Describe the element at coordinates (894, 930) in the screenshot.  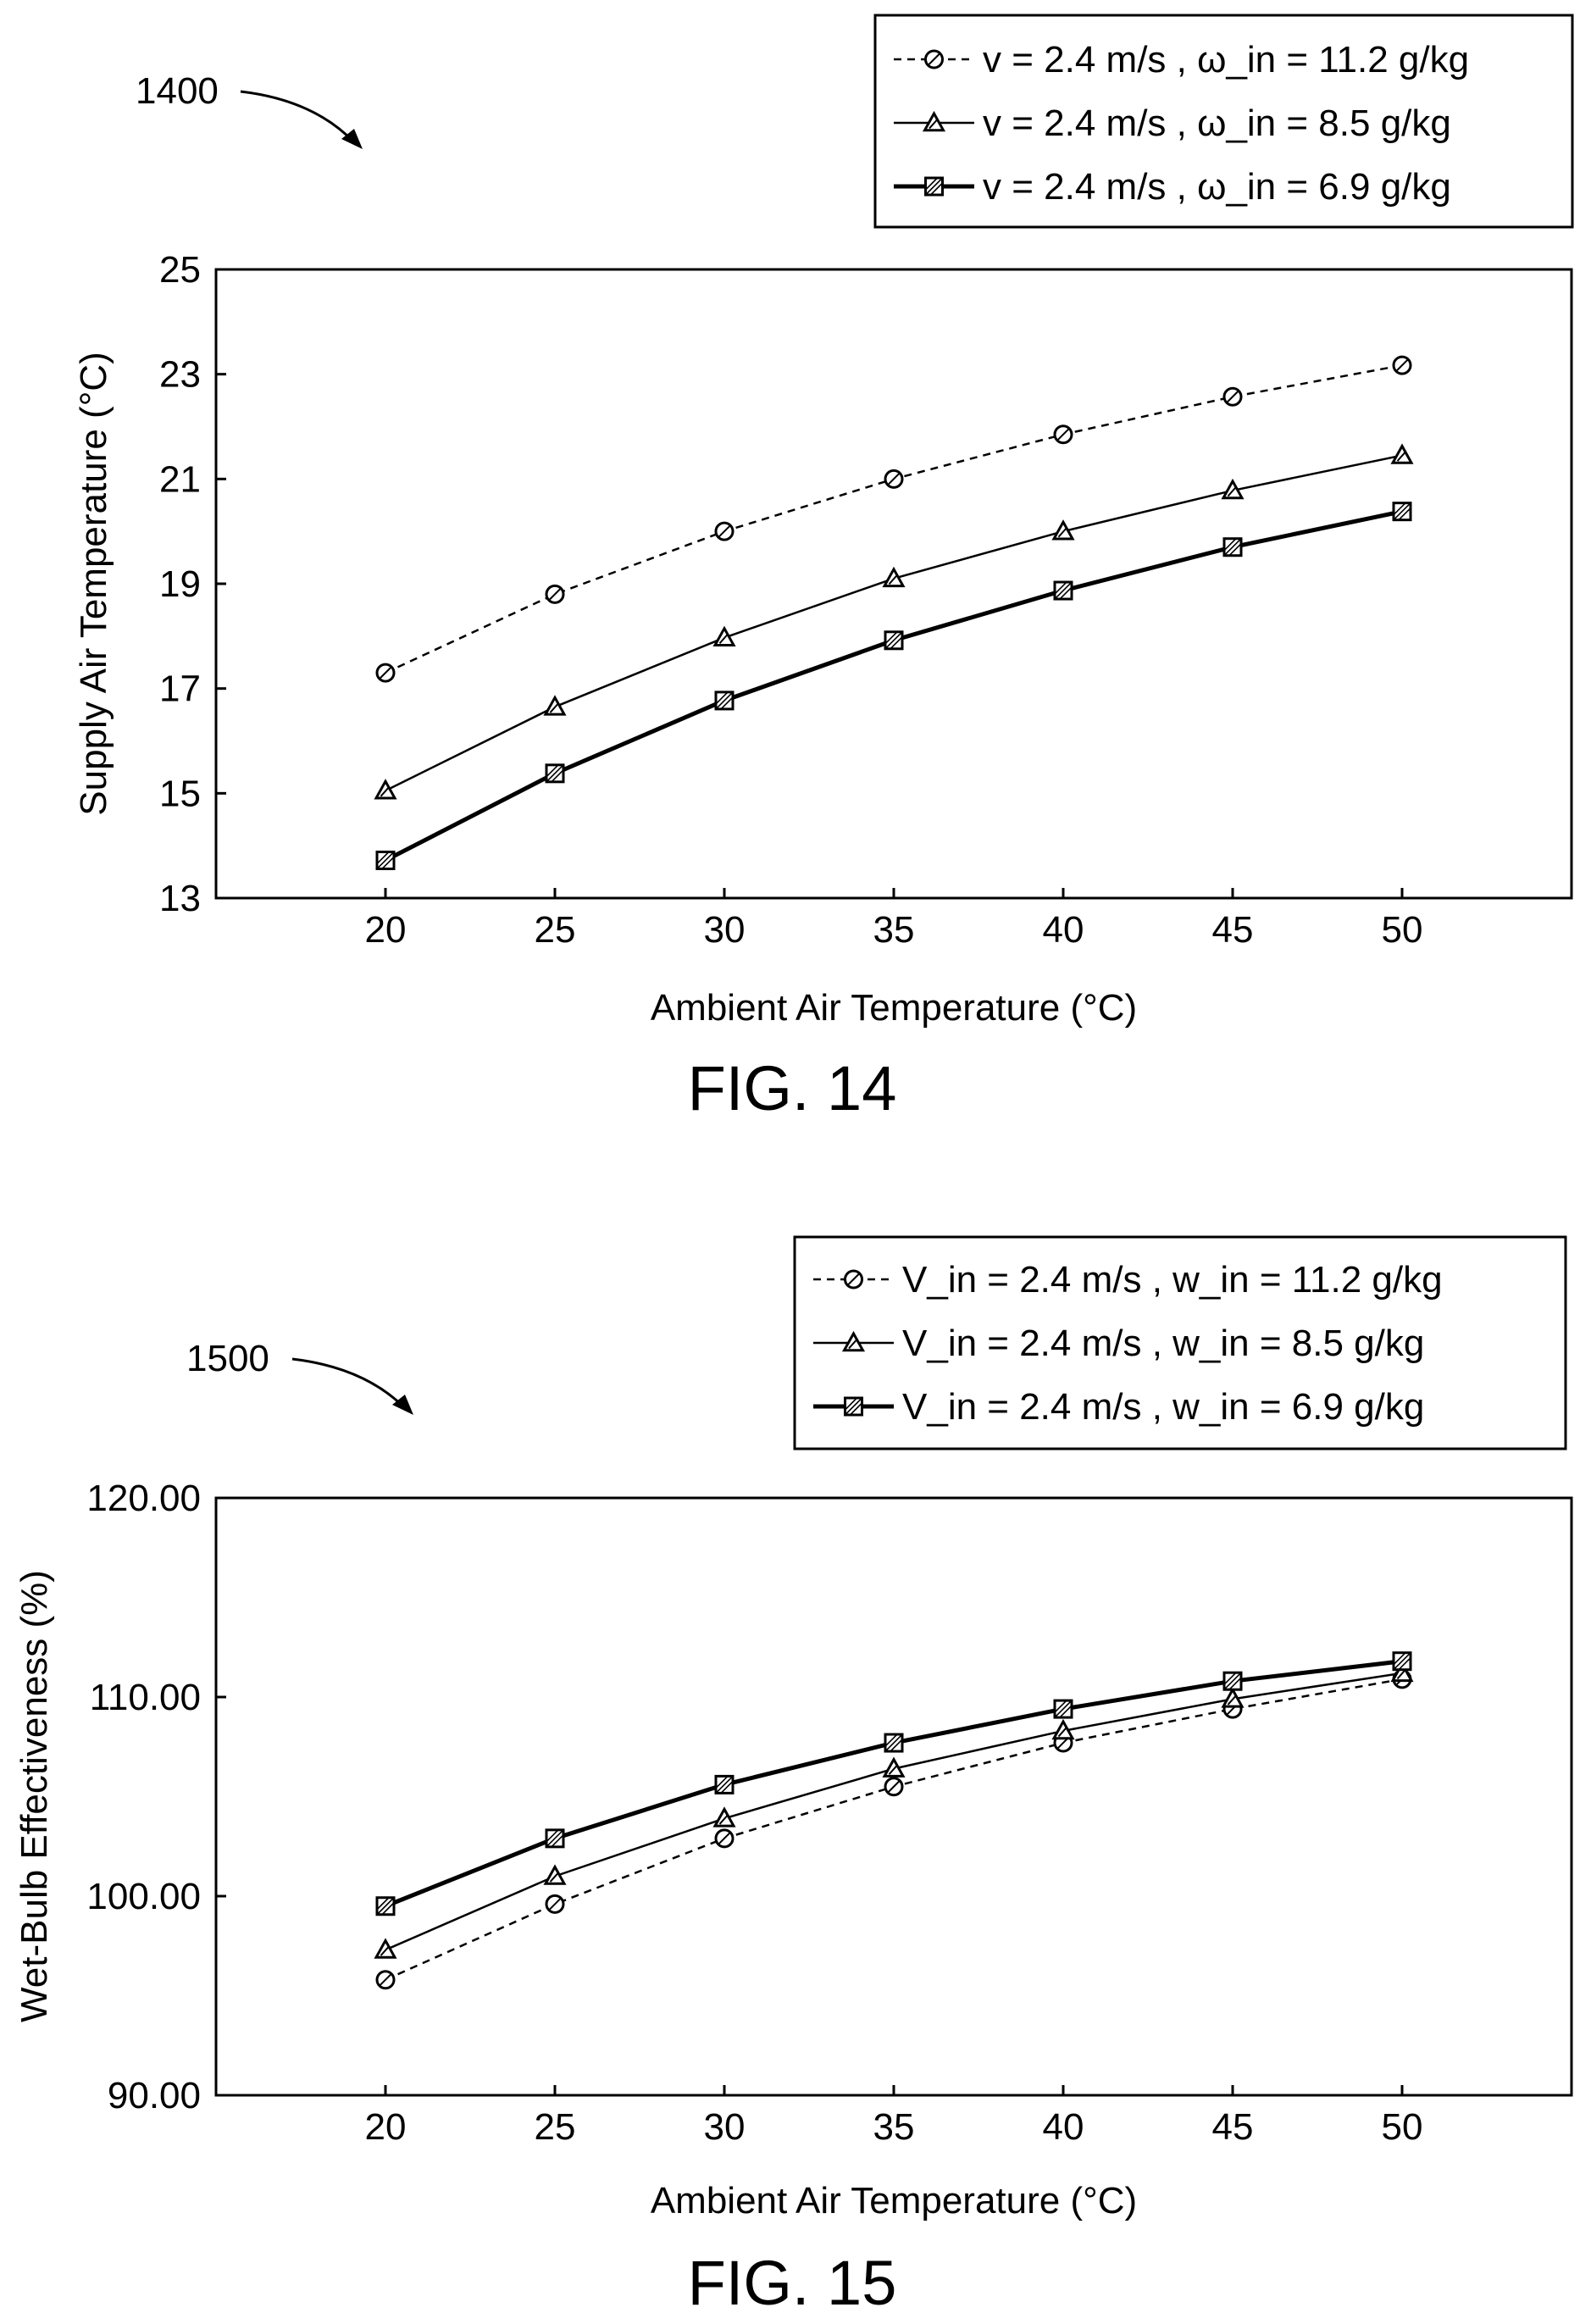
I see `x-tick-label: 35` at that location.